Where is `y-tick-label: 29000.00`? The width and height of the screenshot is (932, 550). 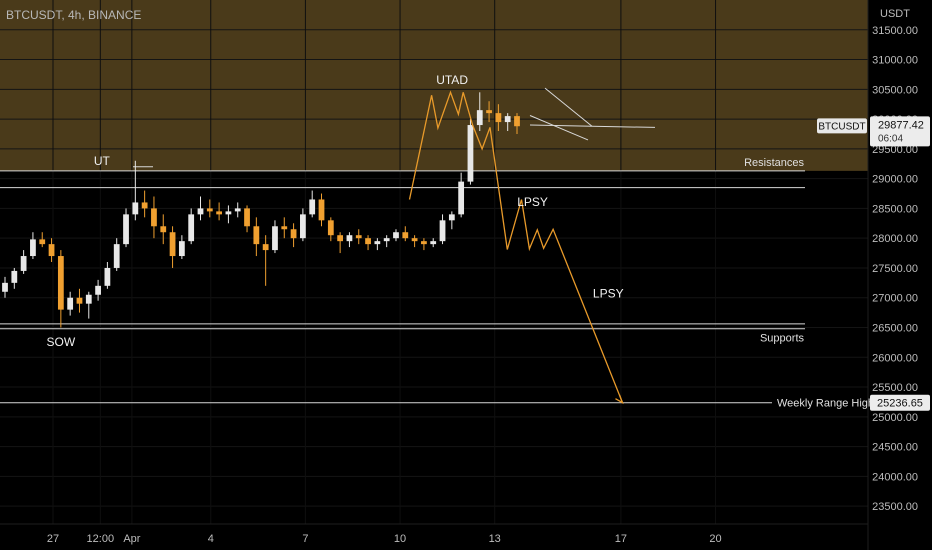 y-tick-label: 29000.00 is located at coordinates (895, 180).